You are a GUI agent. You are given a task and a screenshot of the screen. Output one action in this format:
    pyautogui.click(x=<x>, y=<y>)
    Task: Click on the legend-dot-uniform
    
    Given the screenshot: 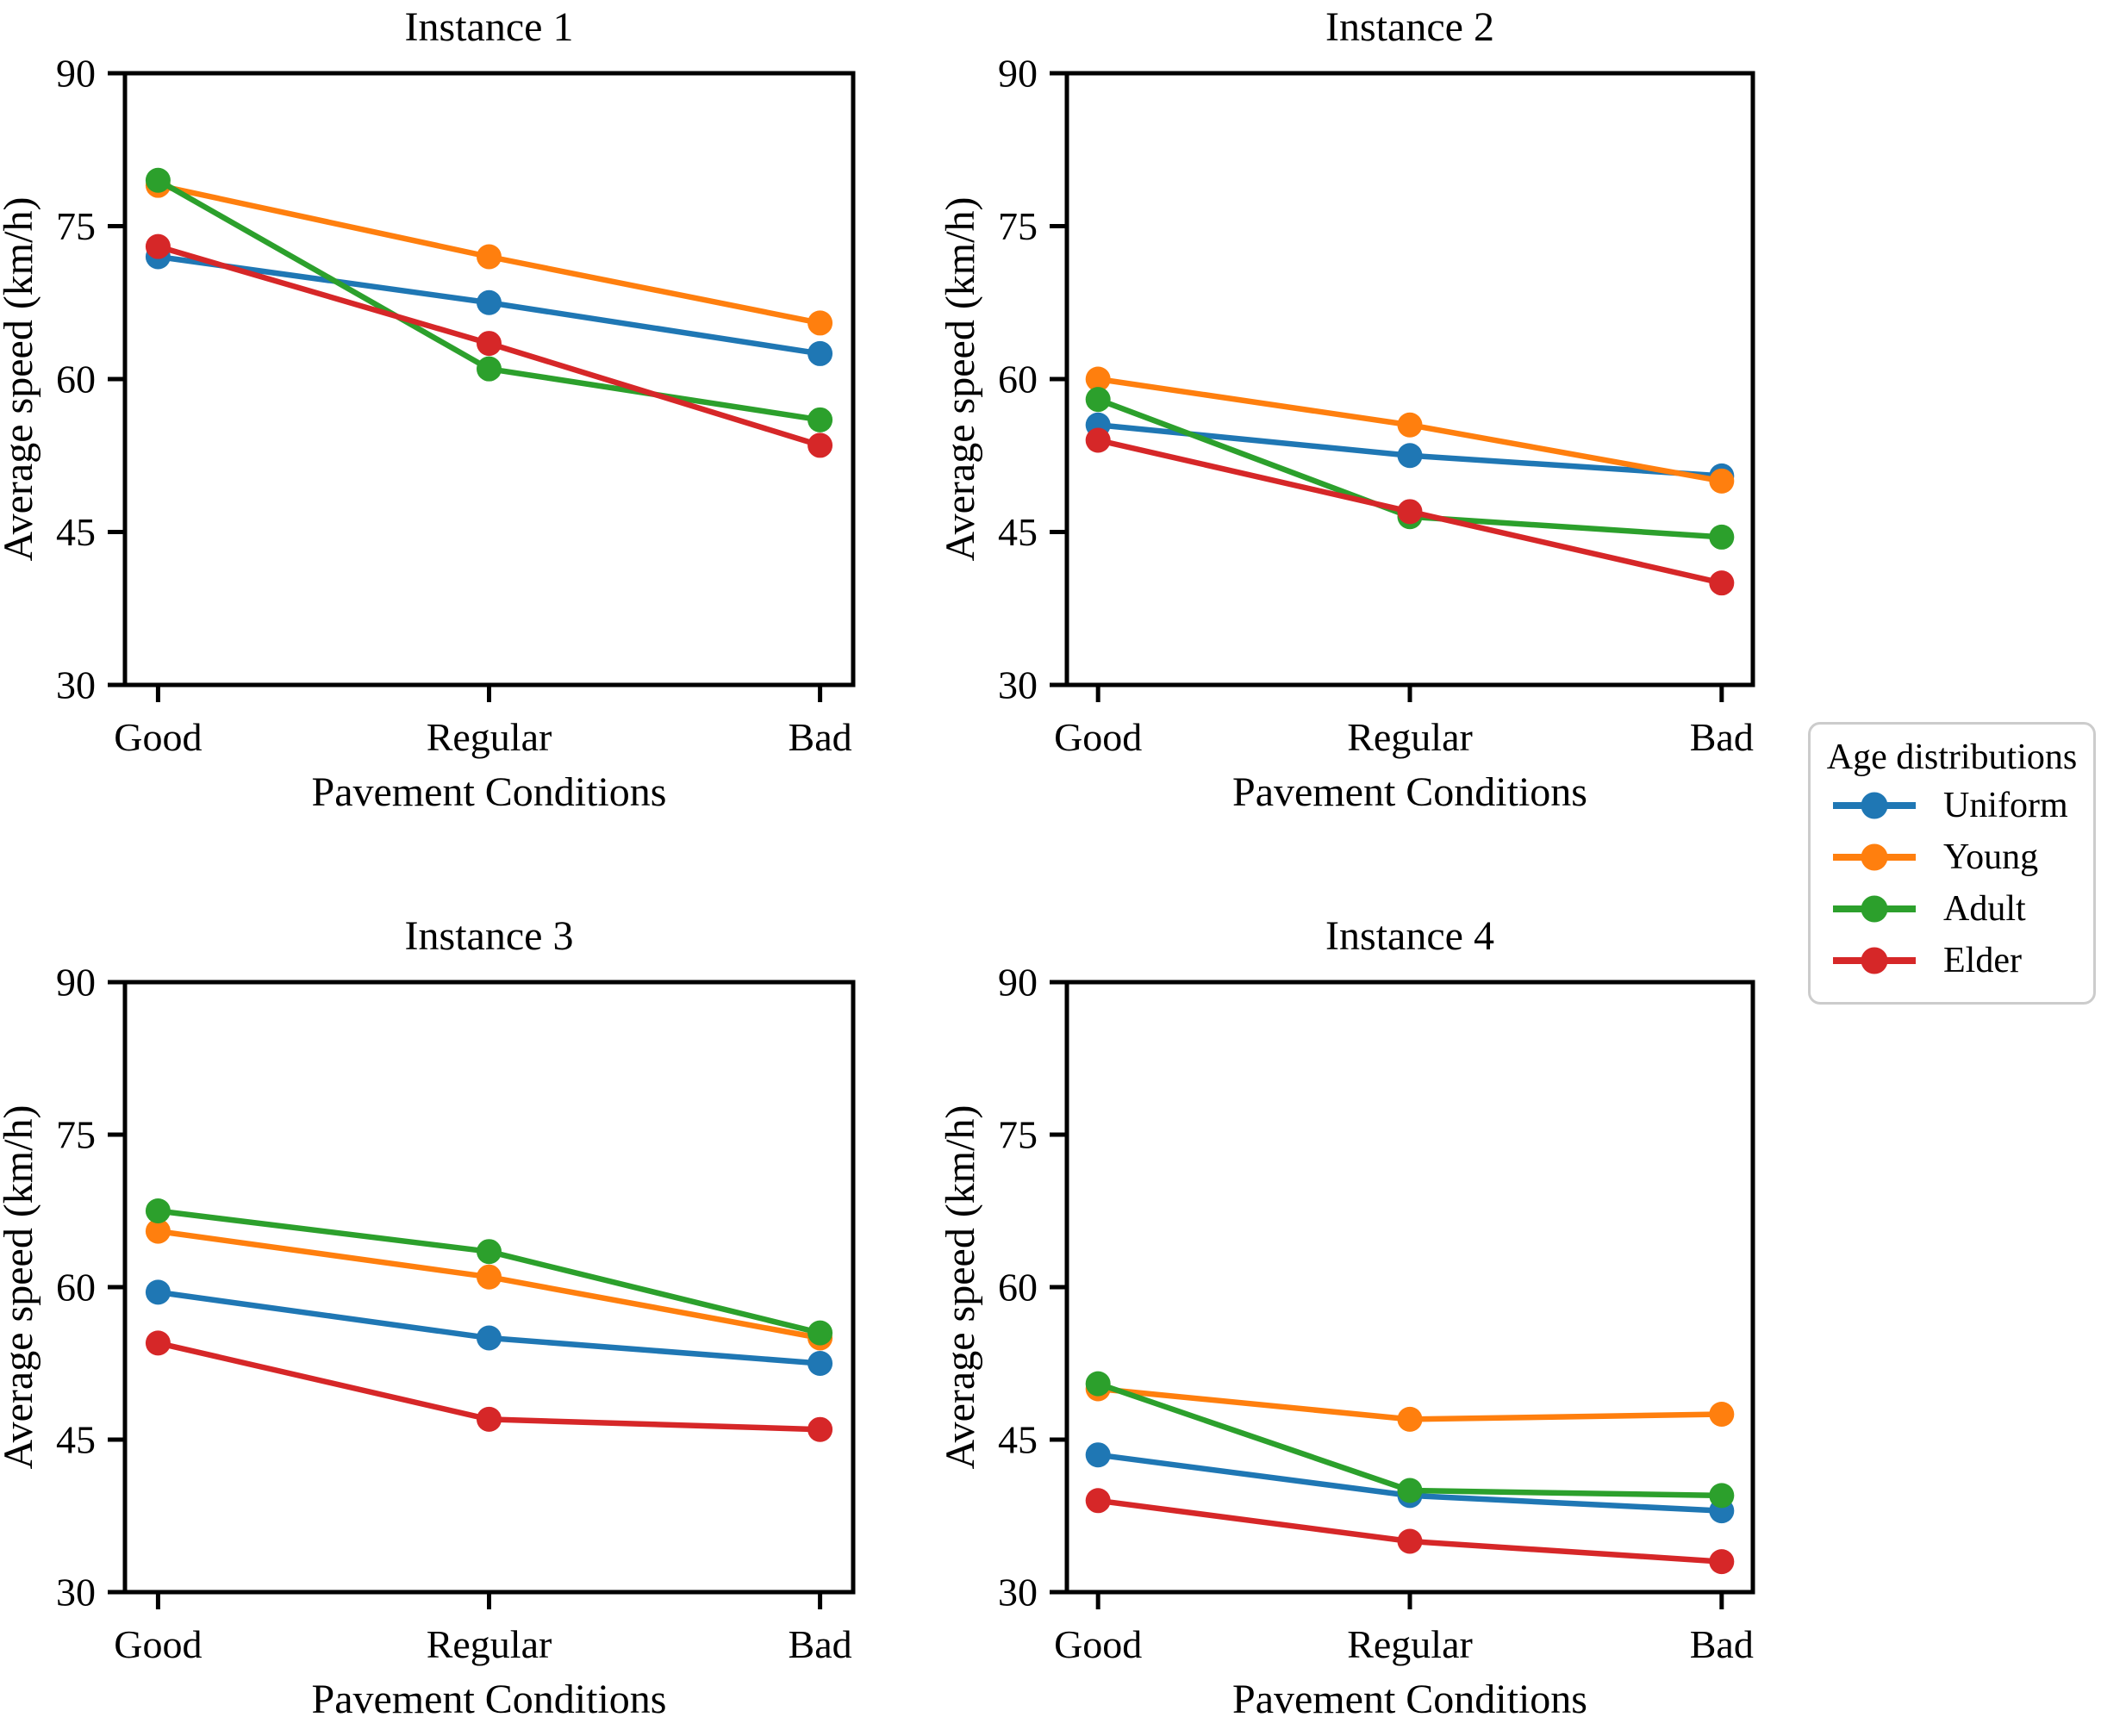 What is the action you would take?
    pyautogui.click(x=1874, y=806)
    